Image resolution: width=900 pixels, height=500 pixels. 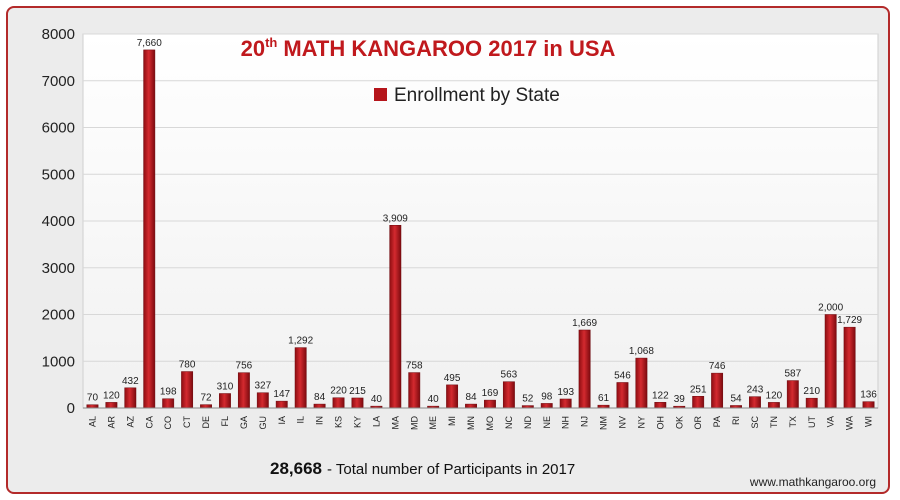 What do you see at coordinates (58, 174) in the screenshot?
I see `y-tick-label: 5000` at bounding box center [58, 174].